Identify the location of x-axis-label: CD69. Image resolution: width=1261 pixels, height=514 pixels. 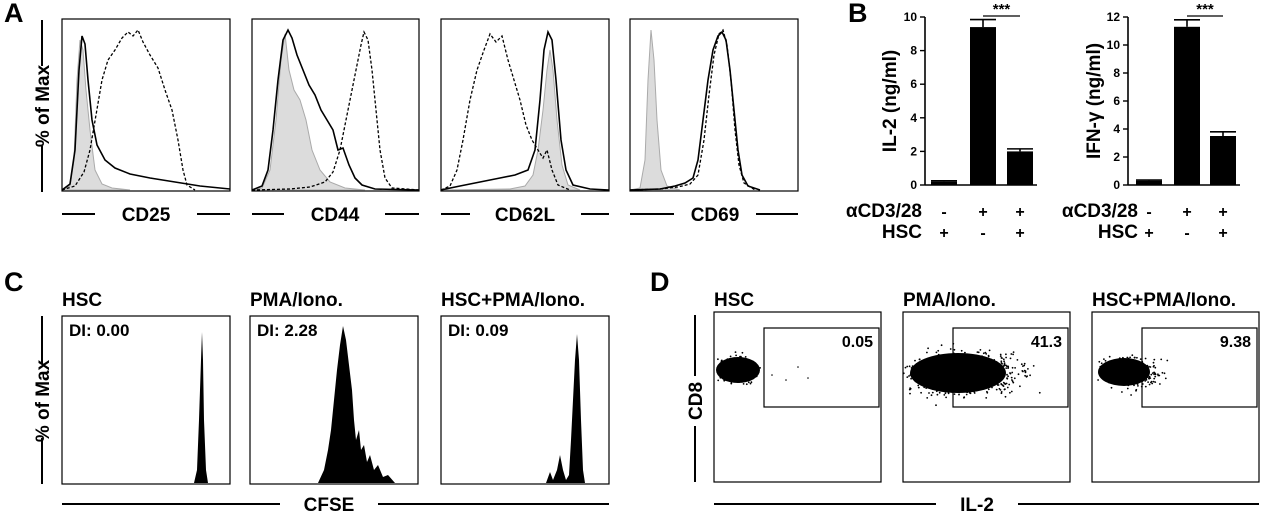
(715, 215).